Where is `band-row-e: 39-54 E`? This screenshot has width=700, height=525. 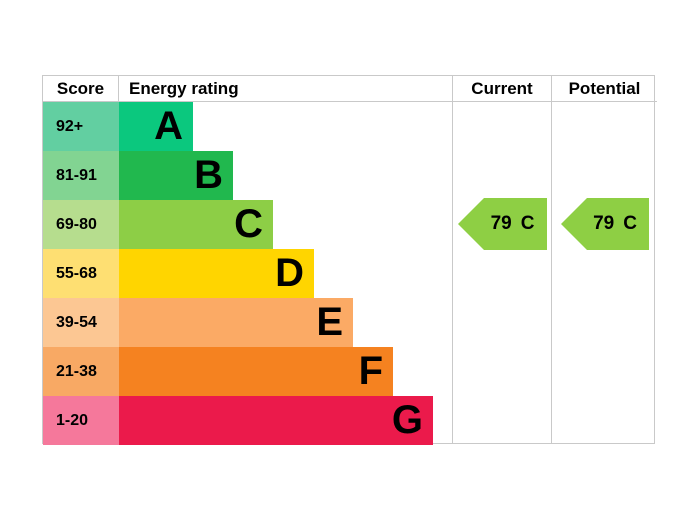
band-row-e: 39-54 E is located at coordinates (247, 322).